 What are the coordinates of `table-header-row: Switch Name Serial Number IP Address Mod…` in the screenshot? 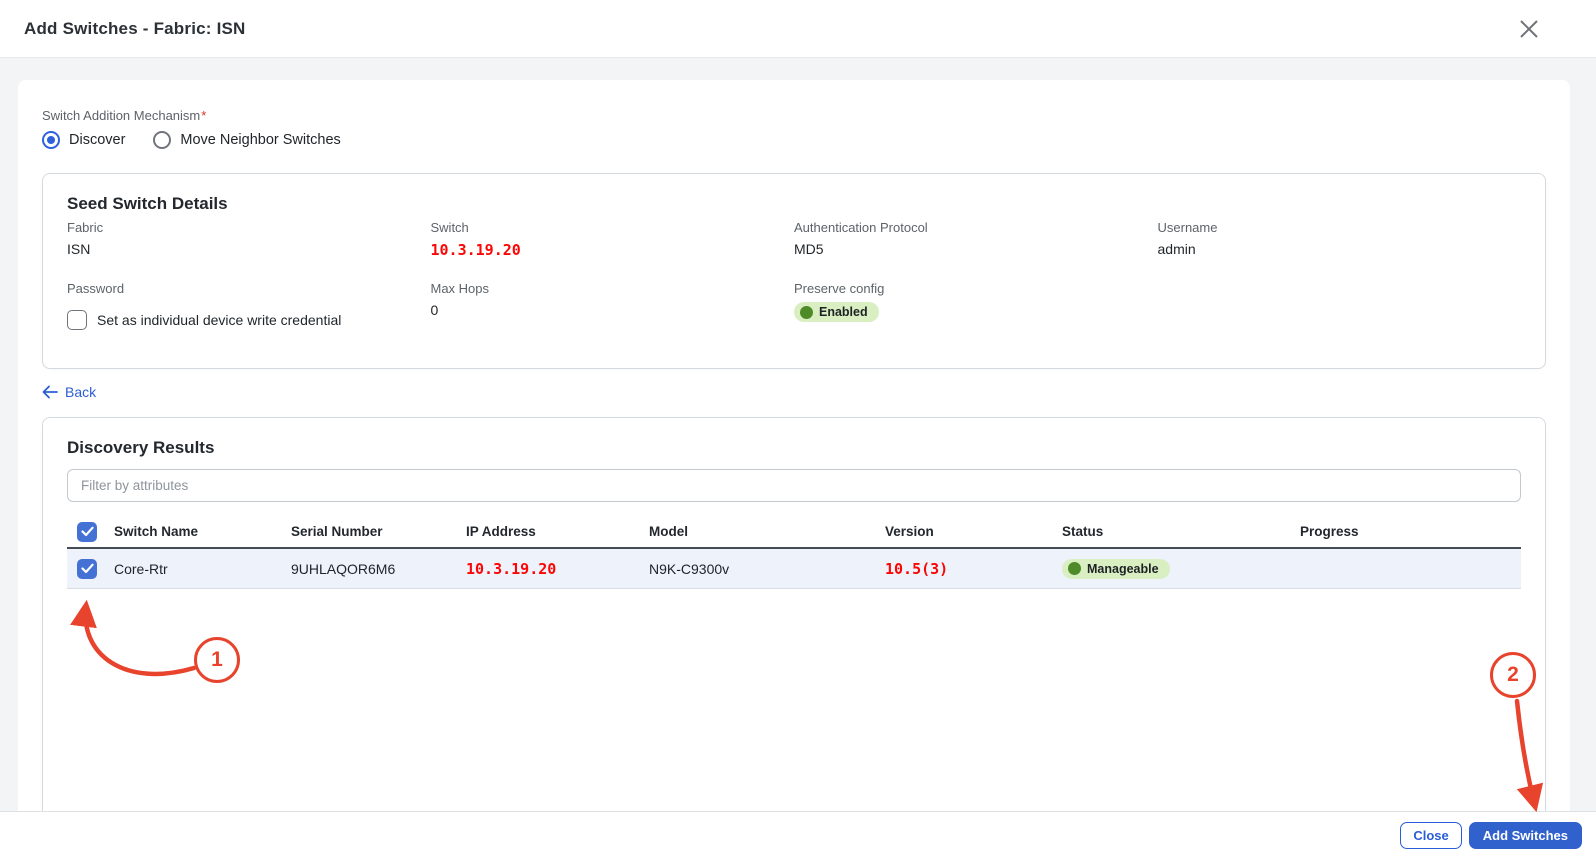 It's located at (794, 532).